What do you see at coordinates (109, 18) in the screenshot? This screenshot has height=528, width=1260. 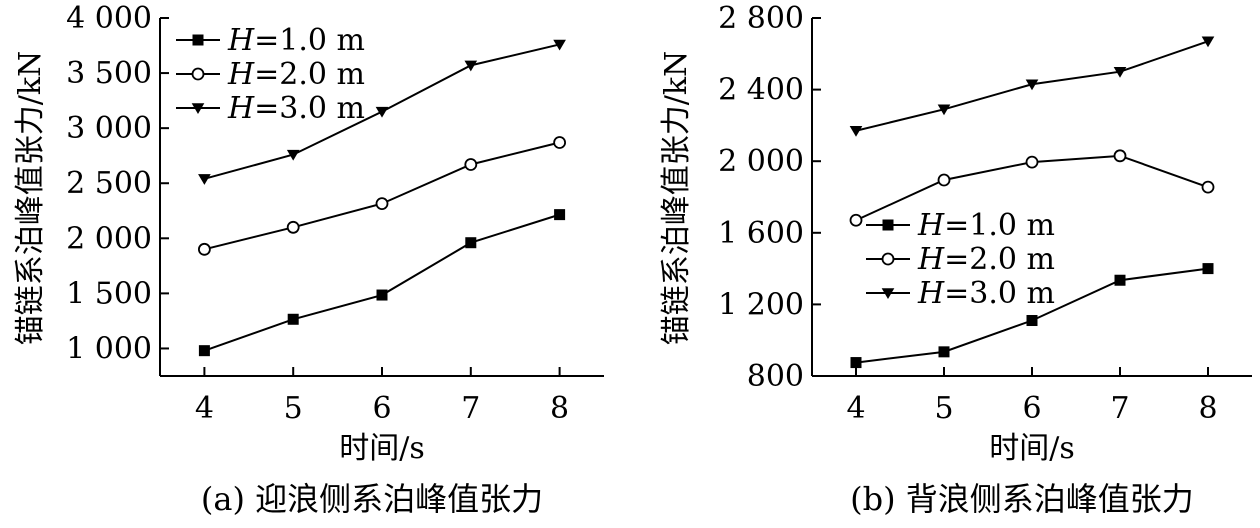 I see `y-tick-label: 4 000` at bounding box center [109, 18].